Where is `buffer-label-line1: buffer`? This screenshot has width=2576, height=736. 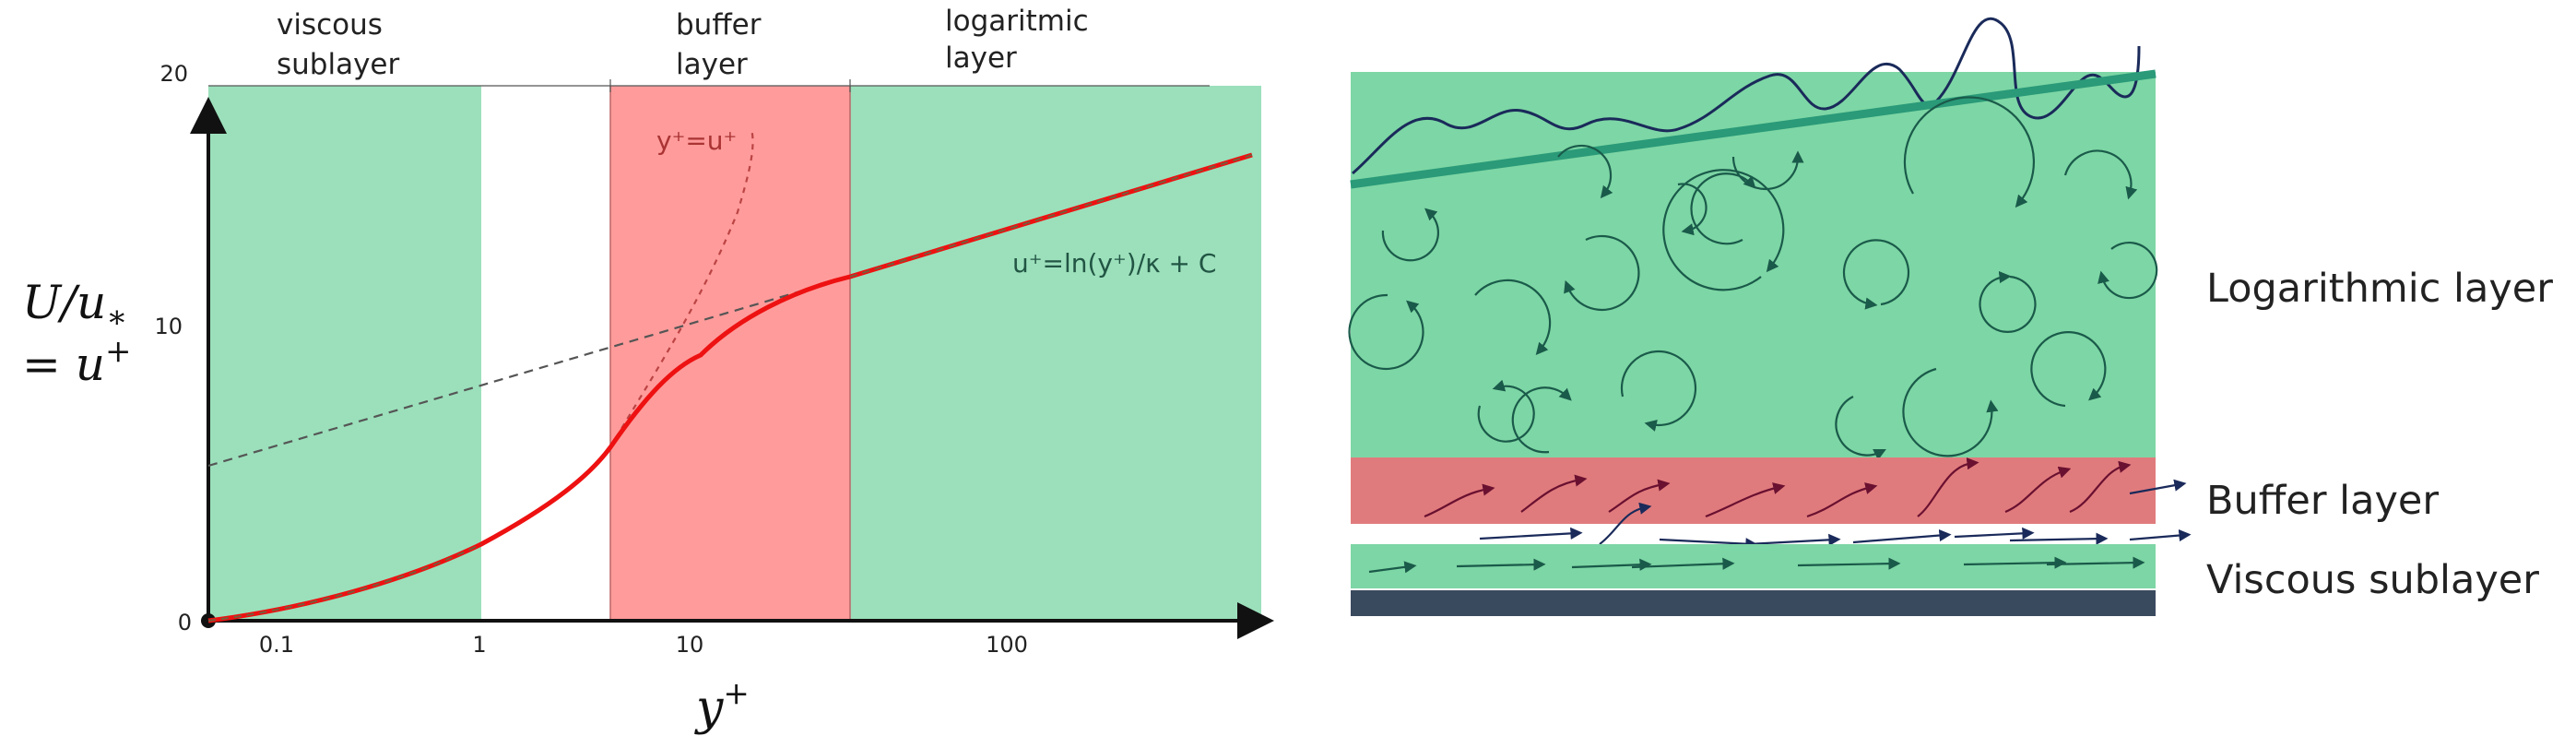 buffer-label-line1: buffer is located at coordinates (719, 25).